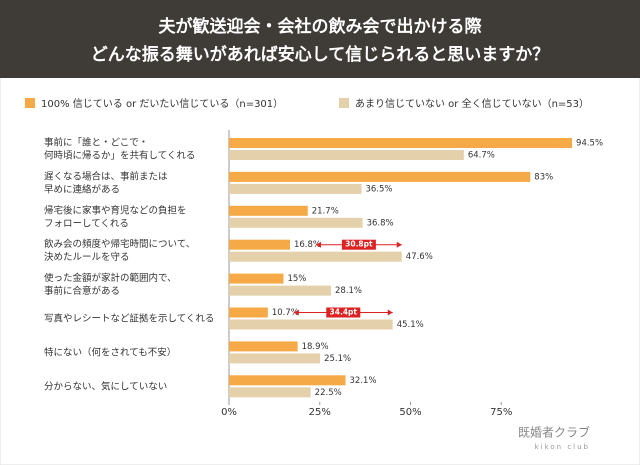 This screenshot has height=465, width=640. What do you see at coordinates (325, 211) in the screenshot?
I see `value-label: 21.7%` at bounding box center [325, 211].